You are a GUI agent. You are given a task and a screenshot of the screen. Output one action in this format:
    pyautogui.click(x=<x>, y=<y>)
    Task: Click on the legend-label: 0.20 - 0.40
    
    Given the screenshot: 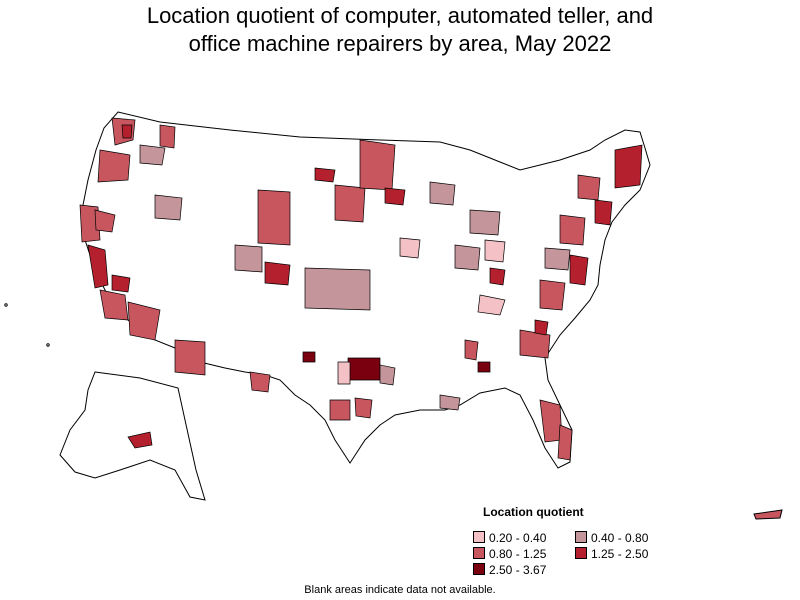 What is the action you would take?
    pyautogui.click(x=518, y=538)
    